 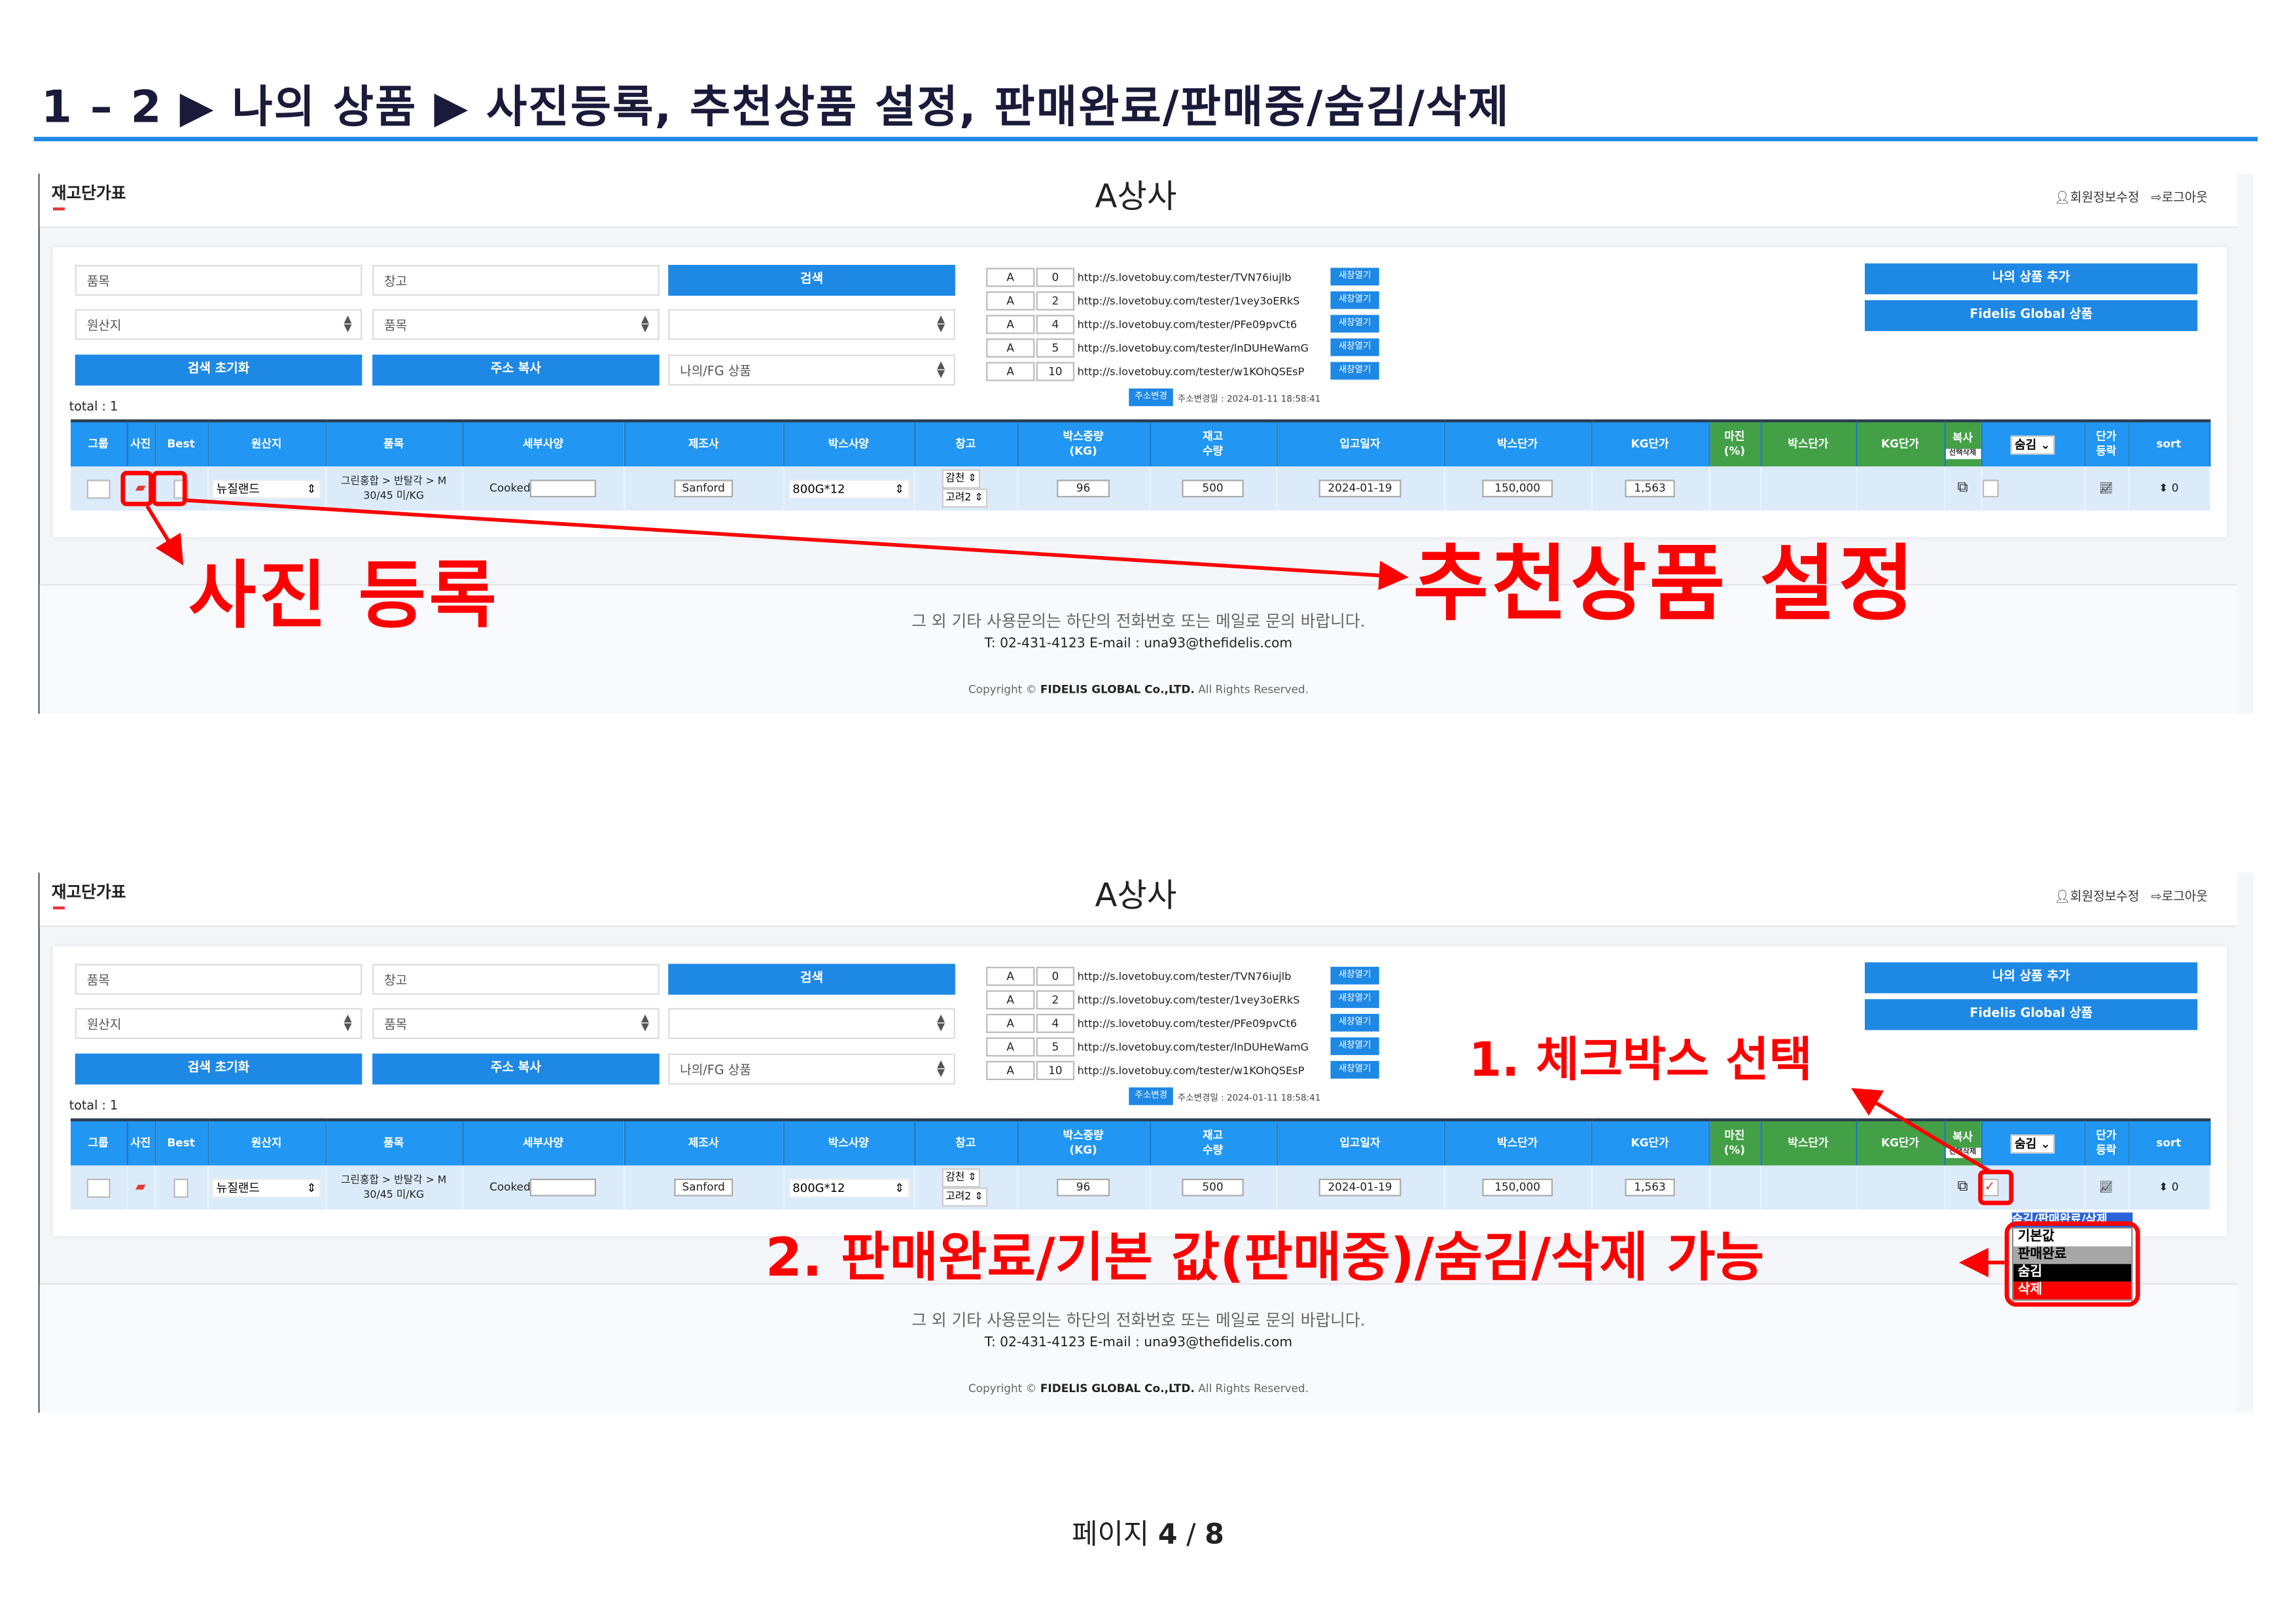 What do you see at coordinates (218, 324) in the screenshot?
I see `origin-filter-select: 원산지 ▲ ▼` at bounding box center [218, 324].